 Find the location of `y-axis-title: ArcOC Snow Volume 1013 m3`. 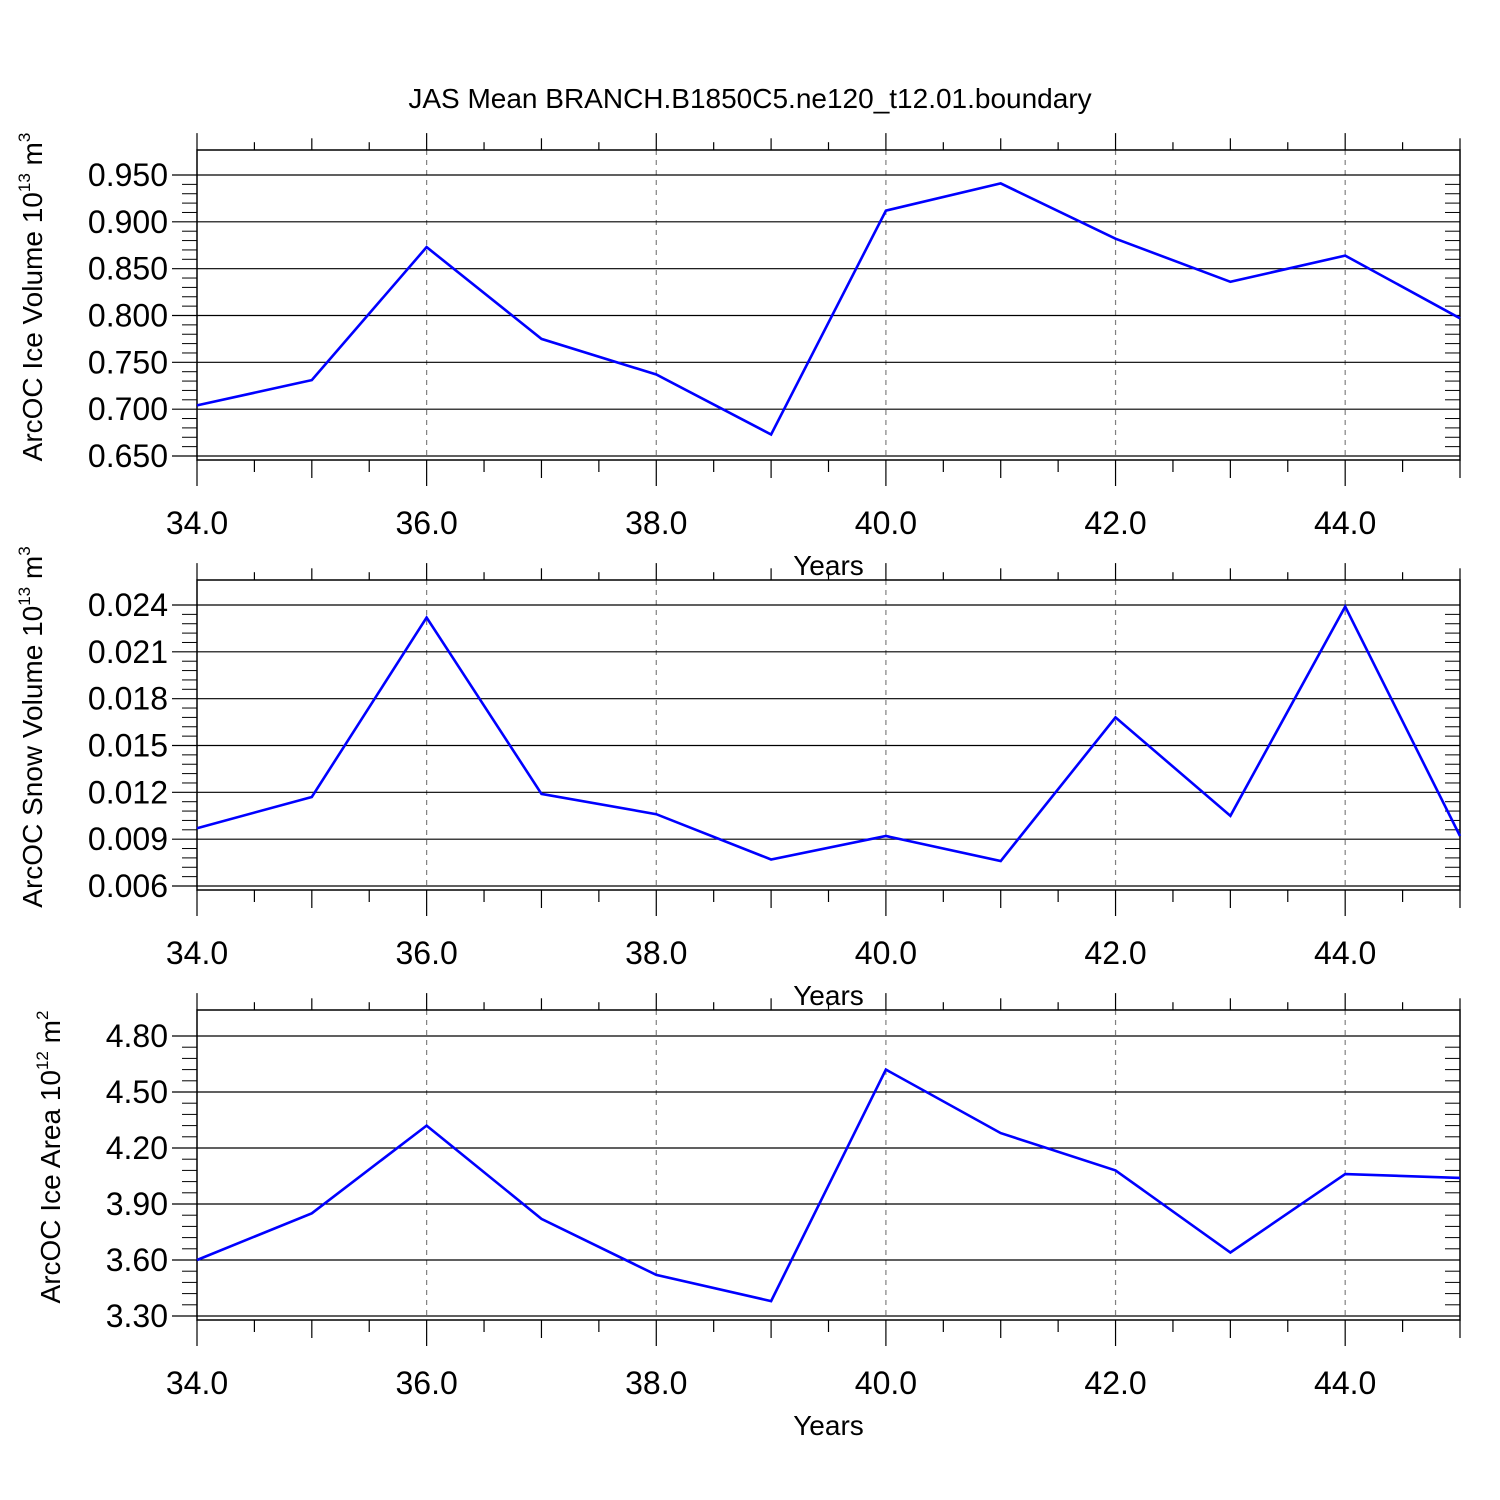

y-axis-title: ArcOC Snow Volume 1013 m3 is located at coordinates (31, 726).